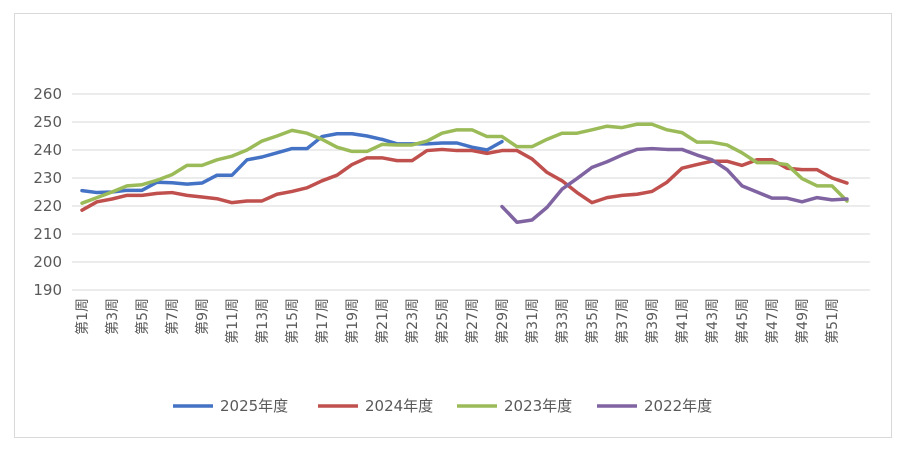 The width and height of the screenshot is (905, 452). Describe the element at coordinates (262, 321) in the screenshot. I see `x-tick-label: 第13周` at that location.